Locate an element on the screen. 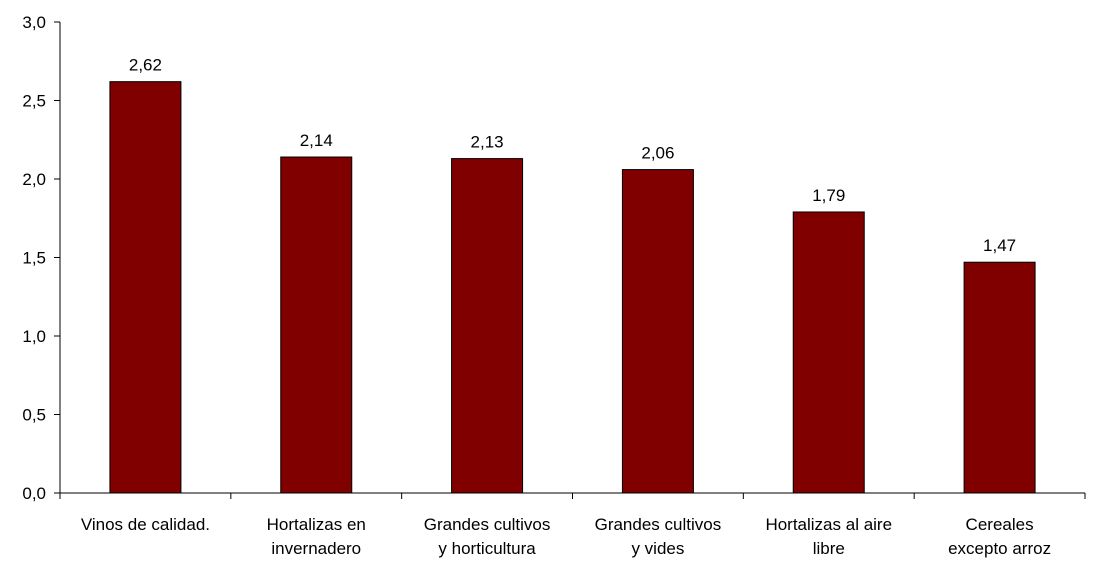 Image resolution: width=1098 pixels, height=563 pixels. y-tick-label: 2,0 is located at coordinates (34, 179).